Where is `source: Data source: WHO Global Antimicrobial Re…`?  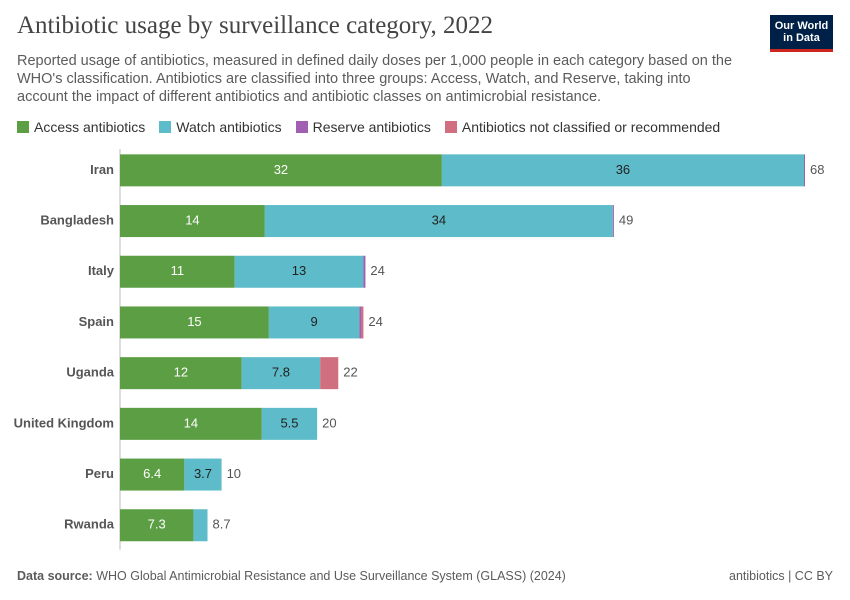
source: Data source: WHO Global Antimicrobial Re… is located at coordinates (291, 576).